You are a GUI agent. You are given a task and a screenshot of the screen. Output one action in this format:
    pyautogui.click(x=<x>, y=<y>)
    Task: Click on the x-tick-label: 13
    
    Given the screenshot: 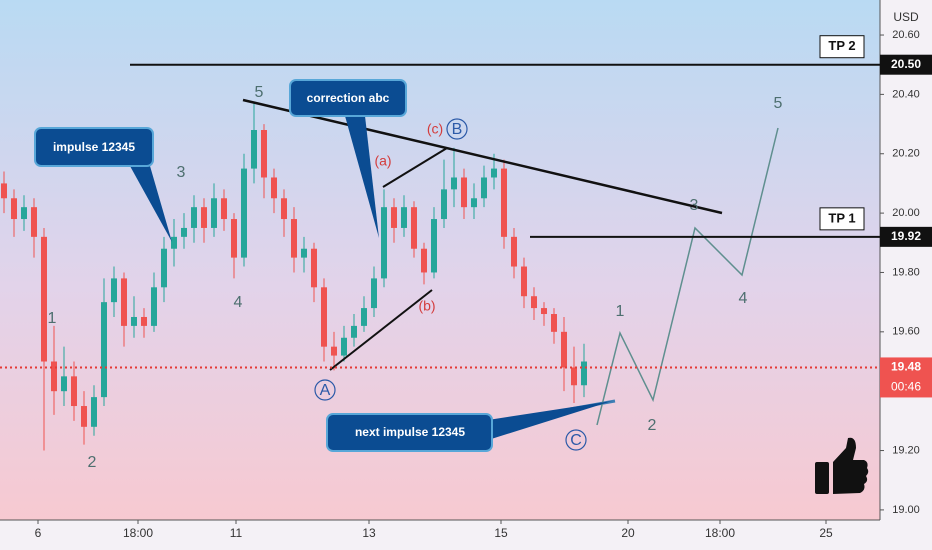 What is the action you would take?
    pyautogui.click(x=369, y=533)
    